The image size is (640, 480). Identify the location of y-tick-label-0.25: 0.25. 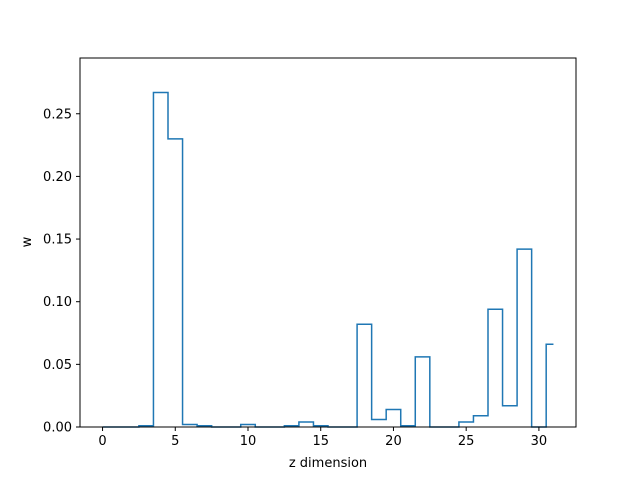
(57, 114).